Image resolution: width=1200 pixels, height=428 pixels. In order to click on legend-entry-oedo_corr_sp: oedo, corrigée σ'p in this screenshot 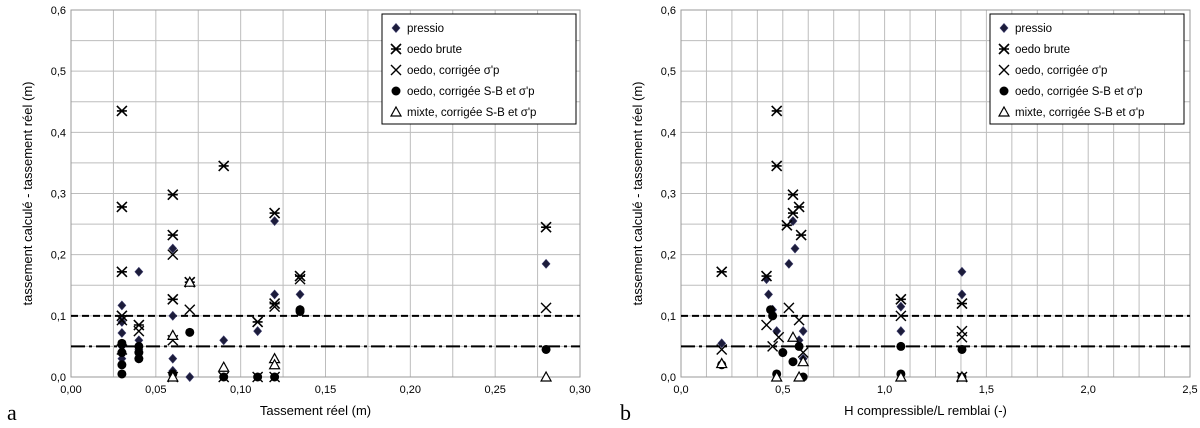, I will do `click(1052, 70)`.